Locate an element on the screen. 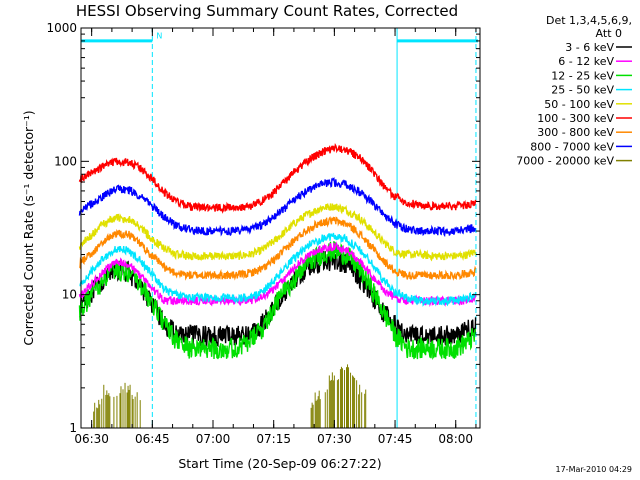 The height and width of the screenshot is (480, 640). x-tick-label-2: 07:00 is located at coordinates (213, 439).